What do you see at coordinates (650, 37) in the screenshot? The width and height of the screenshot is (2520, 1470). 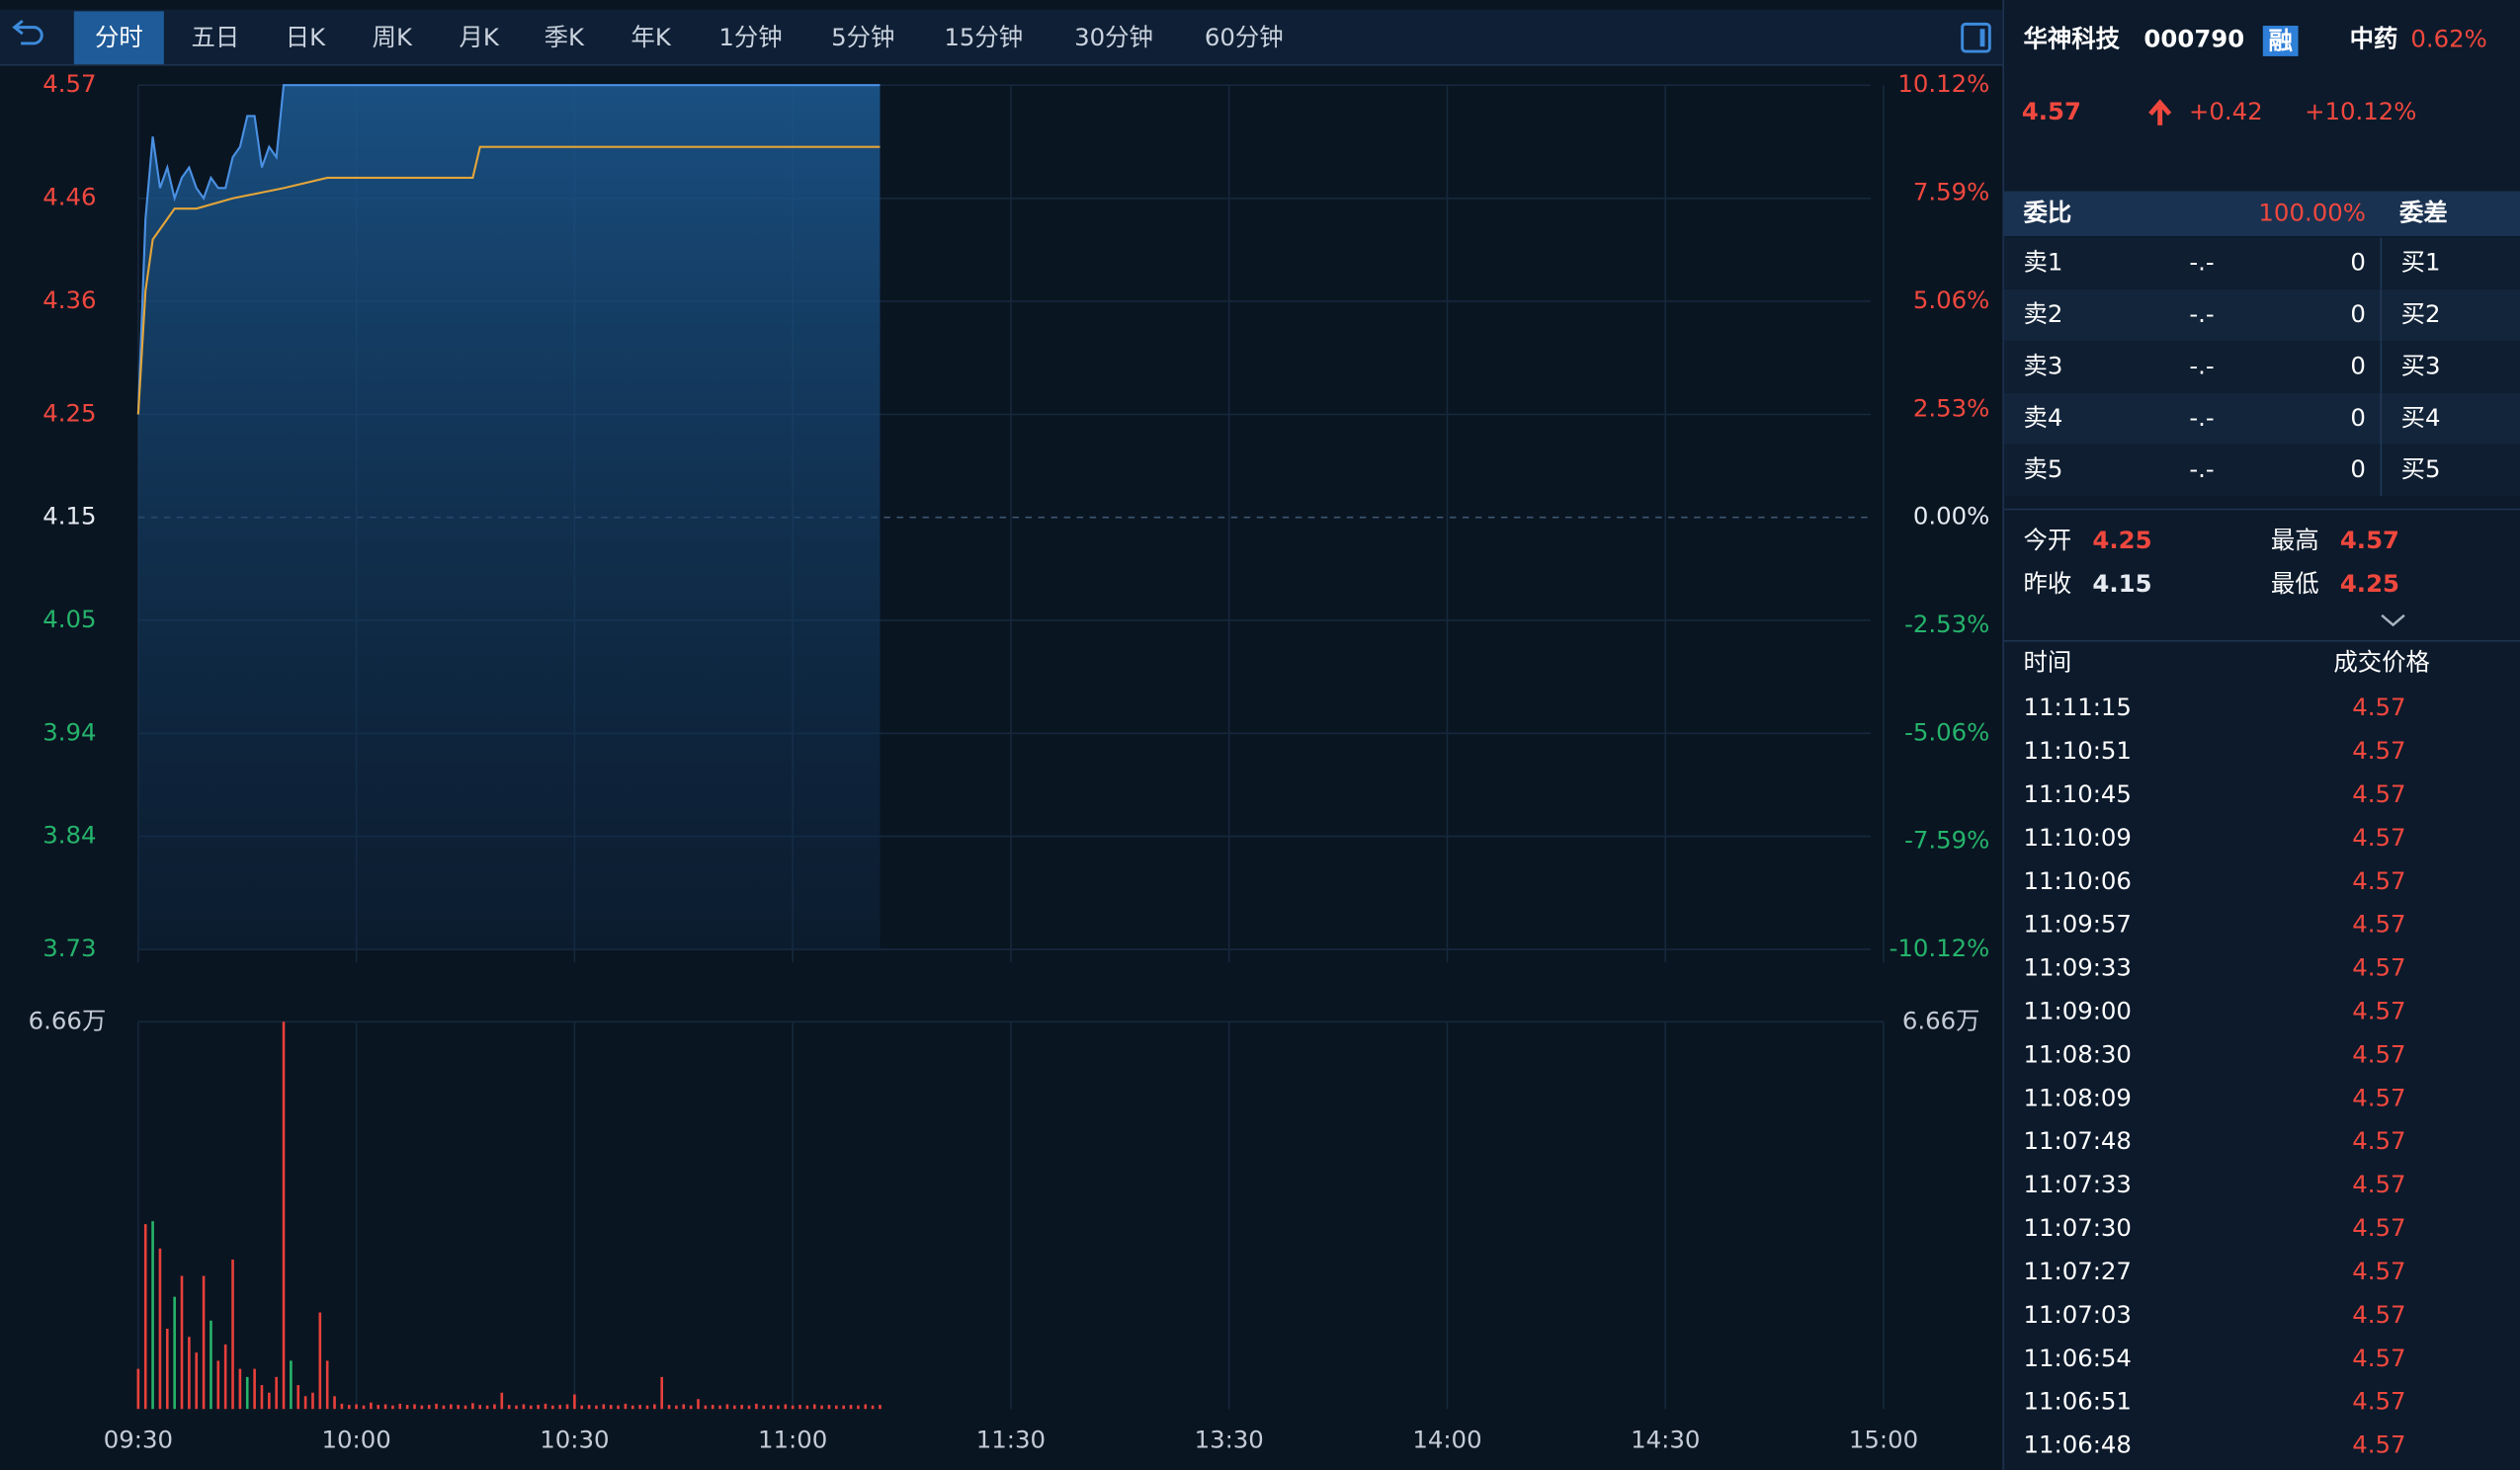 I see `tab: 年K` at bounding box center [650, 37].